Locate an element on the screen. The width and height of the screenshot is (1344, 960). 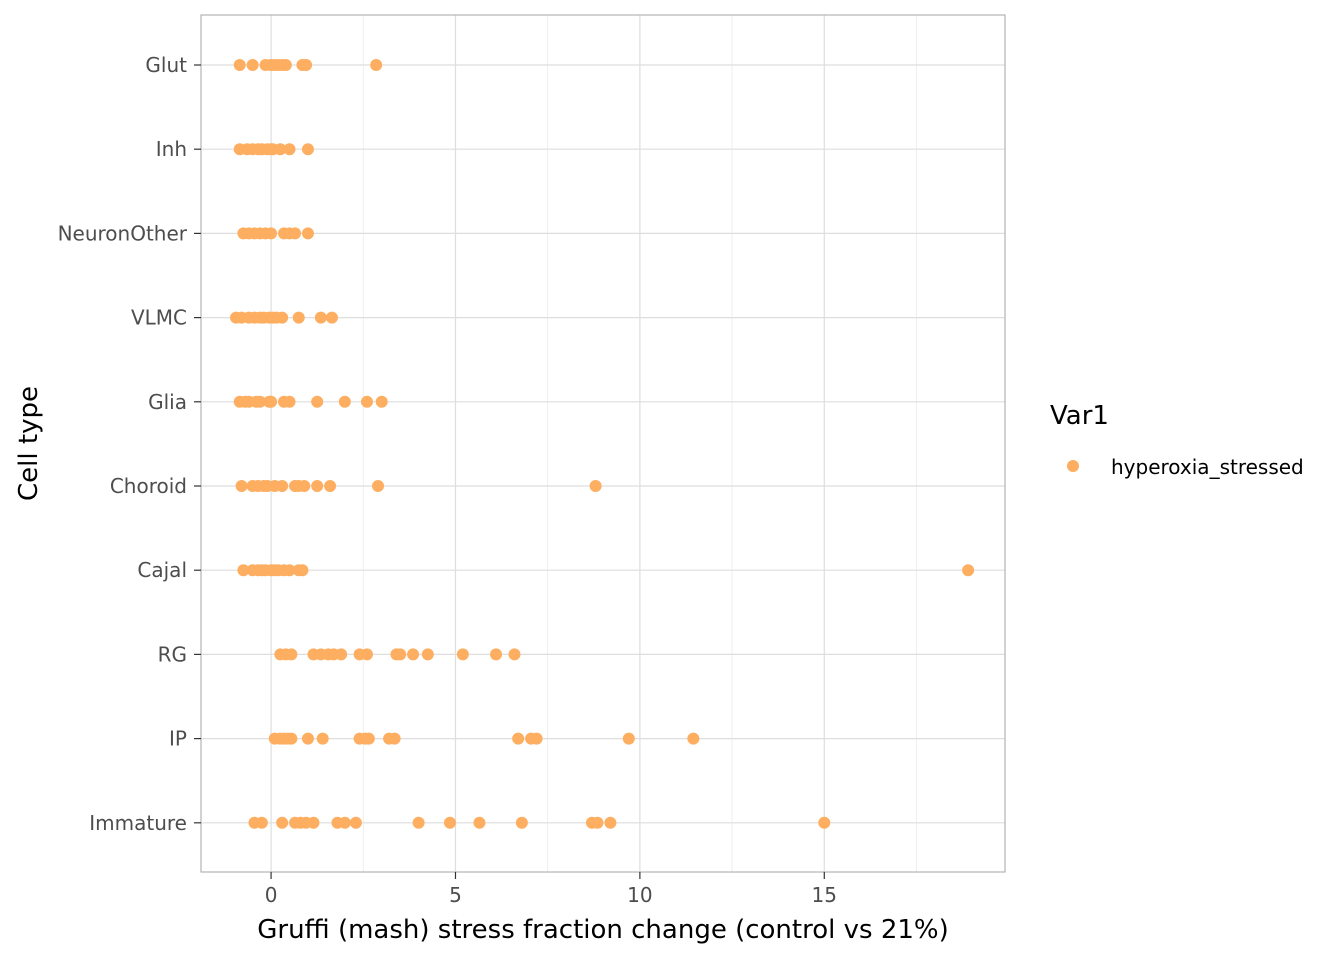
y-tick-label: RG is located at coordinates (172, 654).